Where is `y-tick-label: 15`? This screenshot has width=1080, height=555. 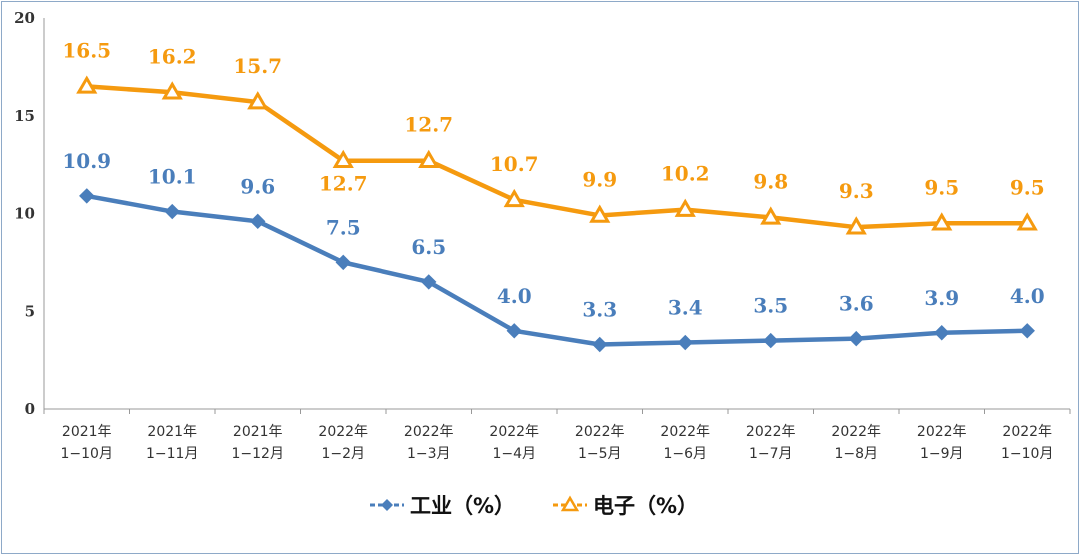
y-tick-label: 15 is located at coordinates (24, 116).